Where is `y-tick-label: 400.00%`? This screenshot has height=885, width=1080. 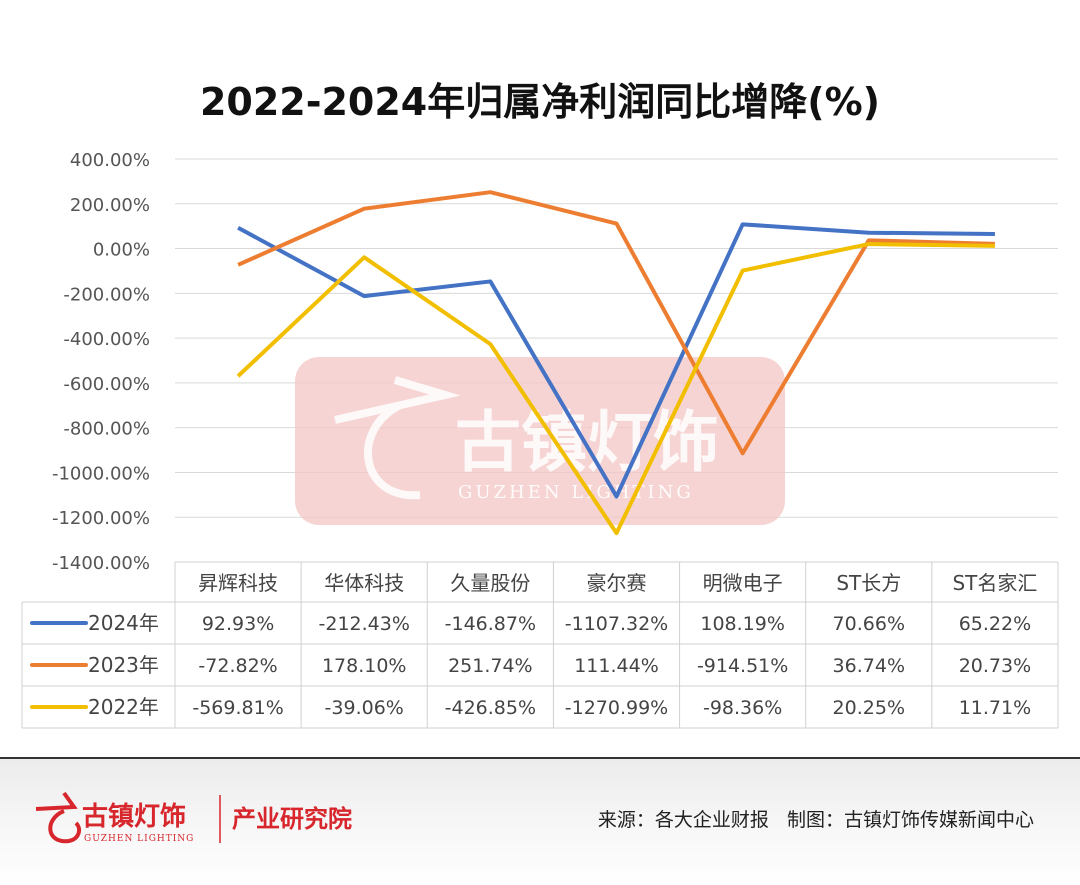 y-tick-label: 400.00% is located at coordinates (110, 160).